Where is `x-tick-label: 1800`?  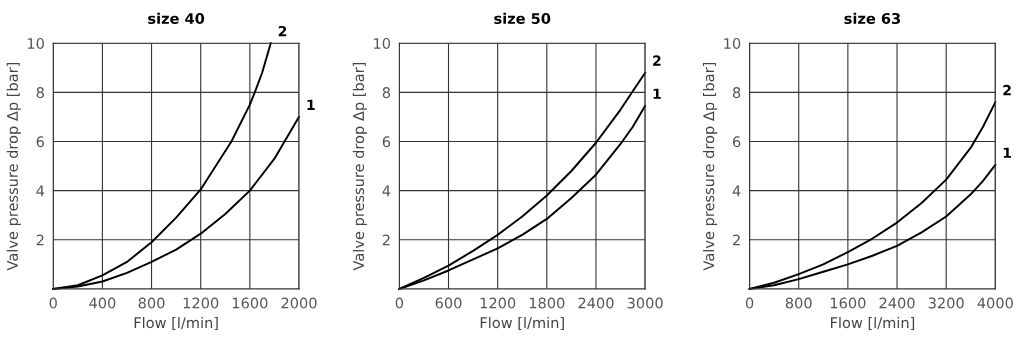
x-tick-label: 1800 is located at coordinates (547, 303).